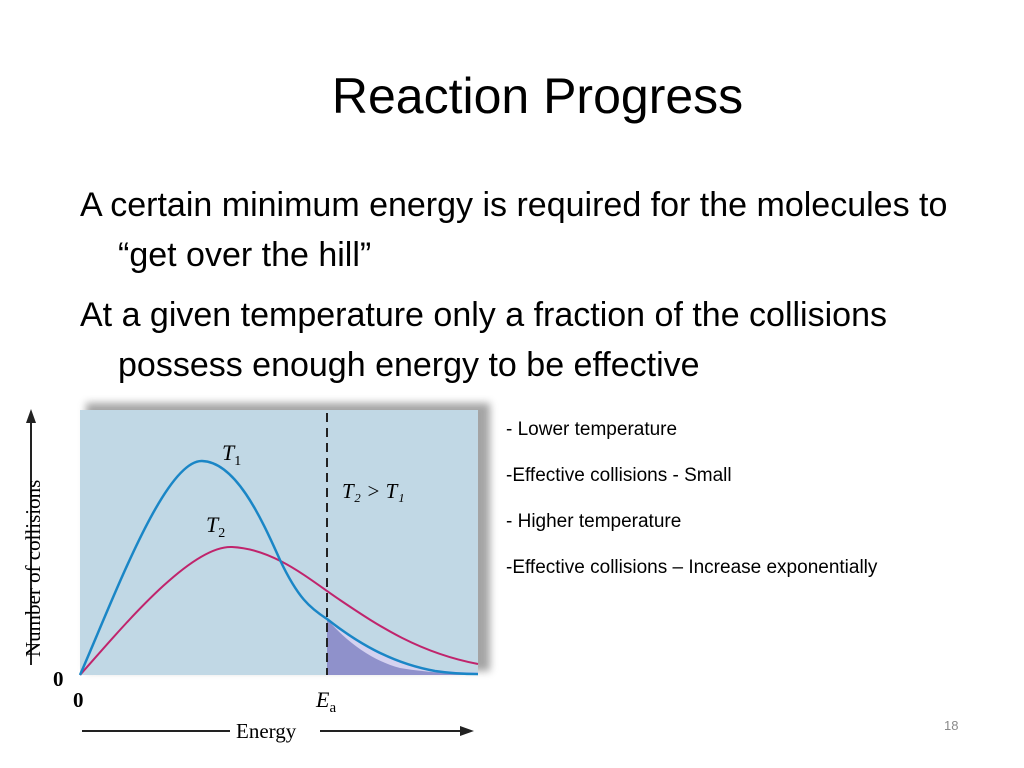 The height and width of the screenshot is (768, 1024). I want to click on plot-panel, so click(279, 542).